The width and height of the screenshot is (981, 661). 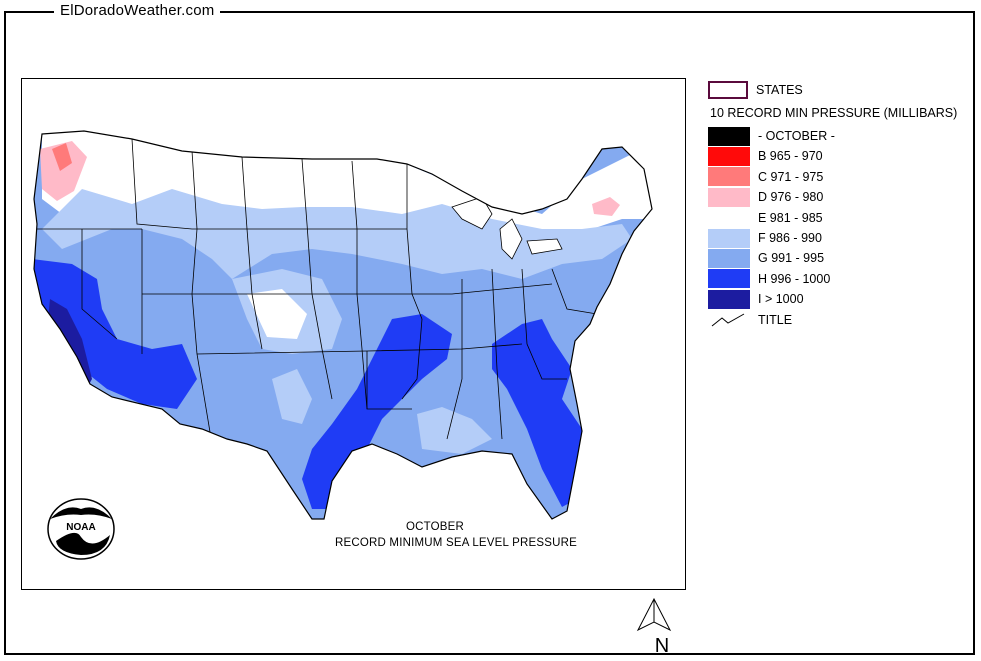 I want to click on band-d-ne, so click(x=606, y=206).